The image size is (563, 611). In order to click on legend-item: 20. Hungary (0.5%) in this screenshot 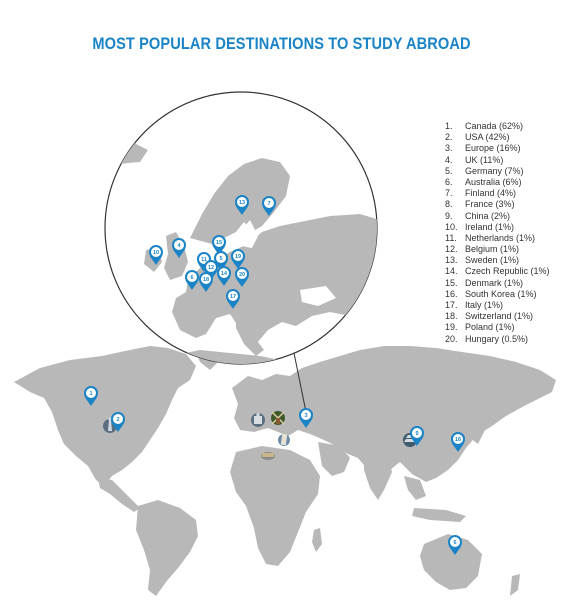, I will do `click(497, 339)`.